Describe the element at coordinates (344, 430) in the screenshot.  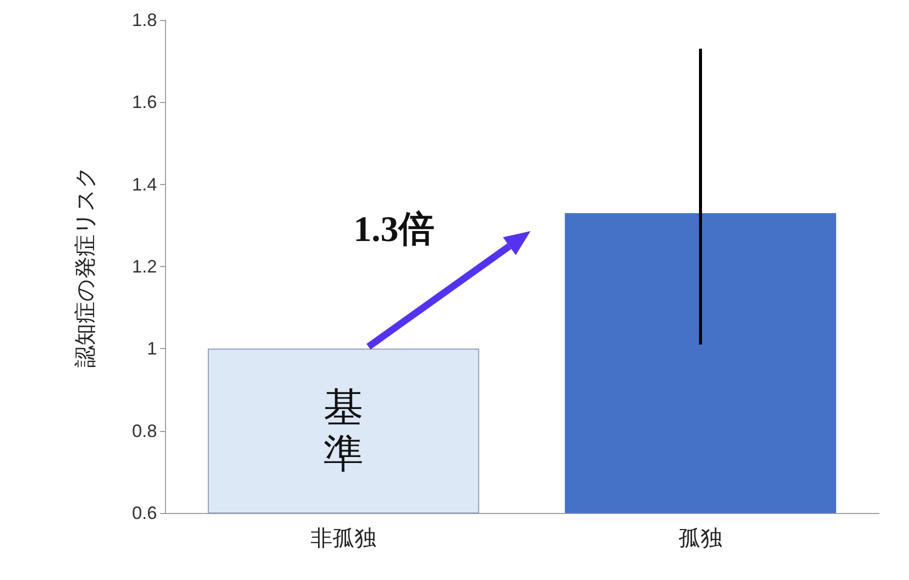
I see `annotation: 基準` at that location.